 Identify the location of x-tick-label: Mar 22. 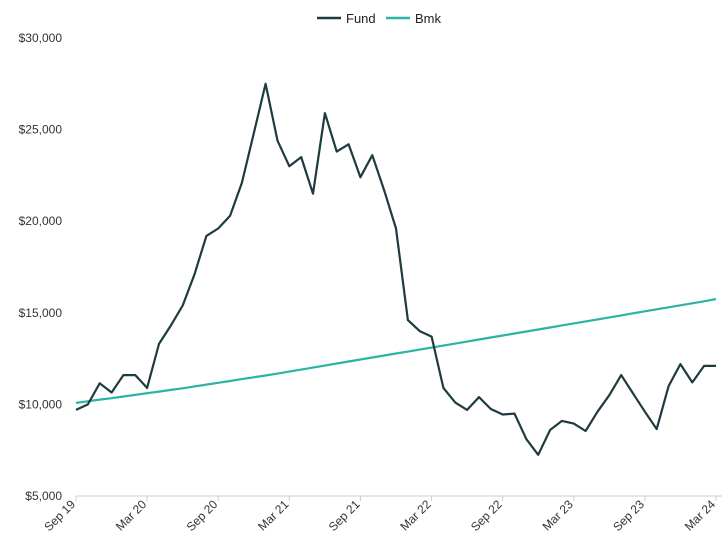
(415, 515).